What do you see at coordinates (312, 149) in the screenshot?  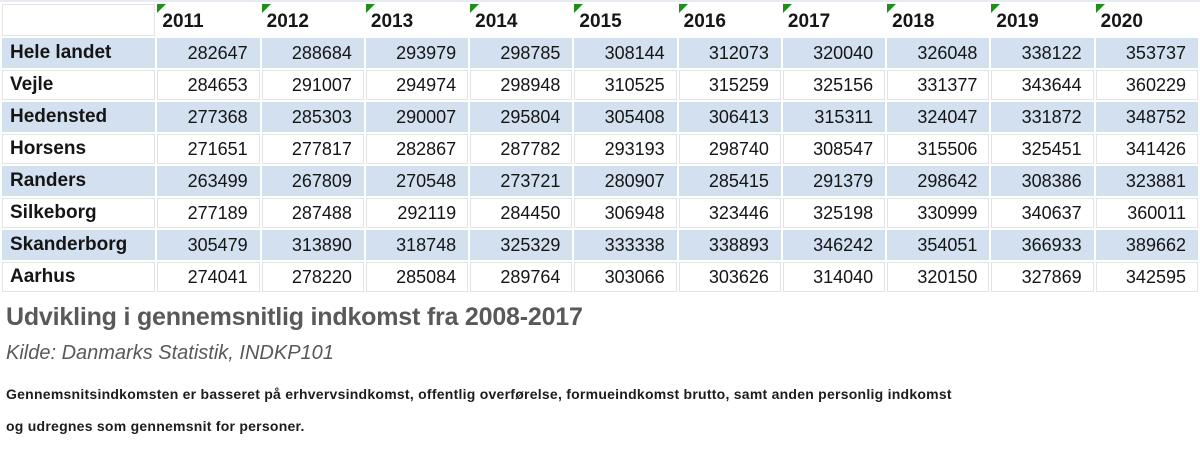 I see `value-cell: 277817` at bounding box center [312, 149].